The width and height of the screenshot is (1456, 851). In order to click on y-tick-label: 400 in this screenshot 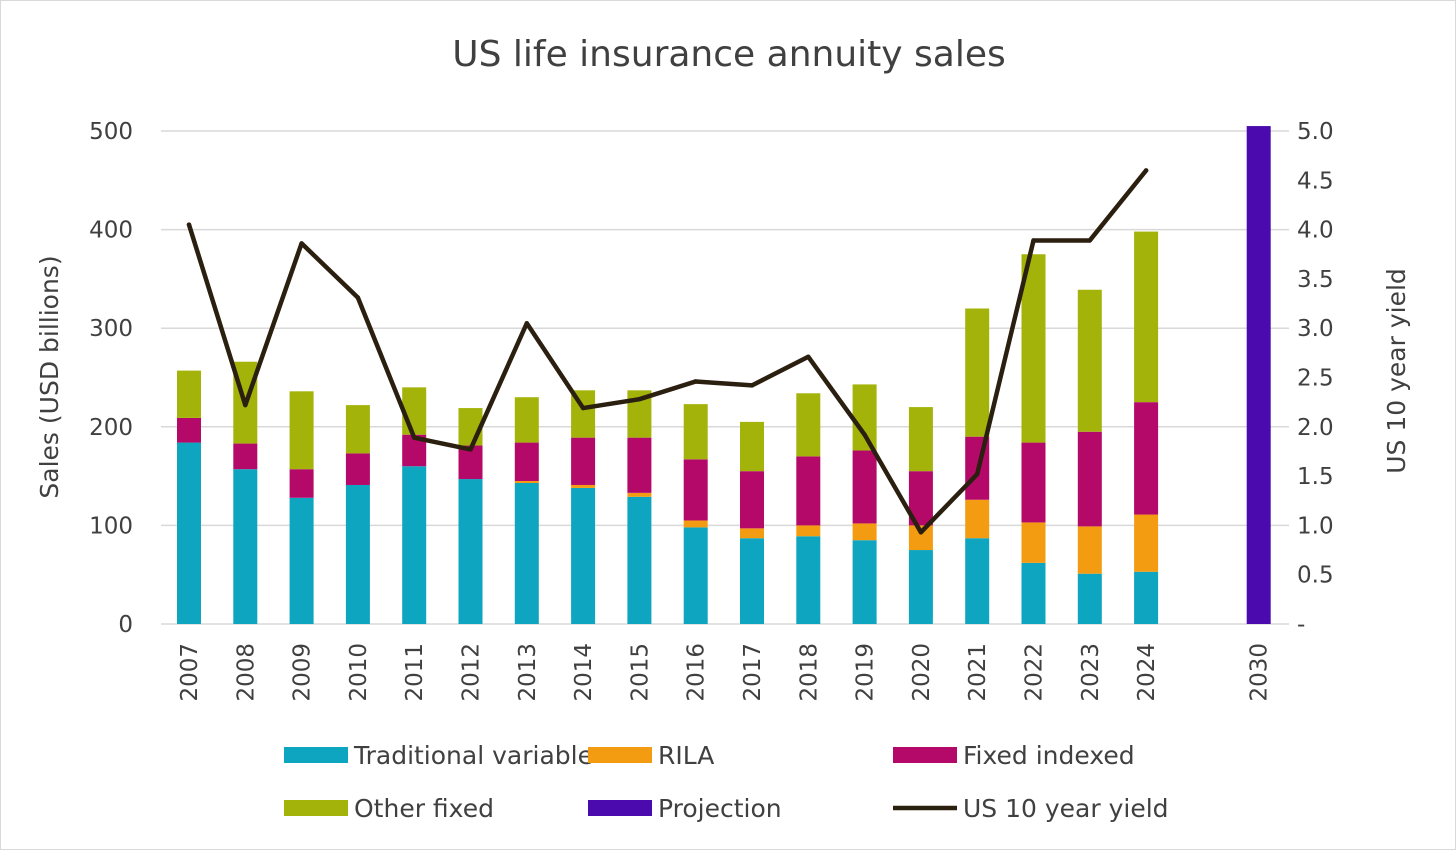, I will do `click(111, 231)`.